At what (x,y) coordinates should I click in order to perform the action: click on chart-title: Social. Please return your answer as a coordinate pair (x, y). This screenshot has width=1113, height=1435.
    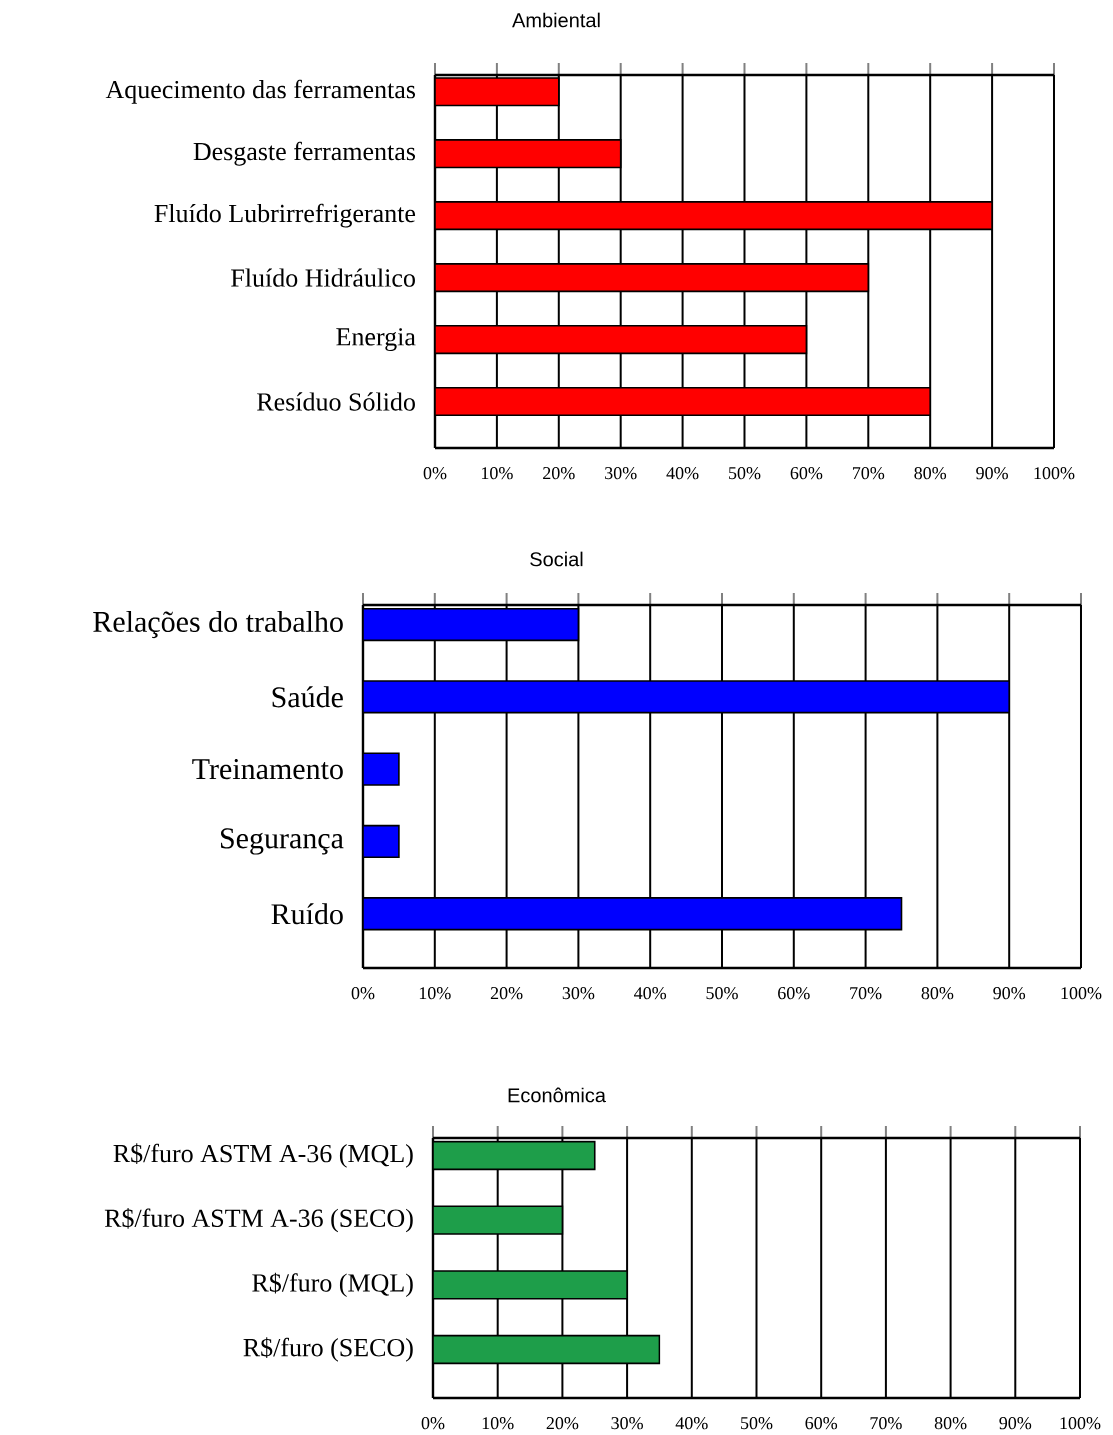
    Looking at the image, I should click on (556, 559).